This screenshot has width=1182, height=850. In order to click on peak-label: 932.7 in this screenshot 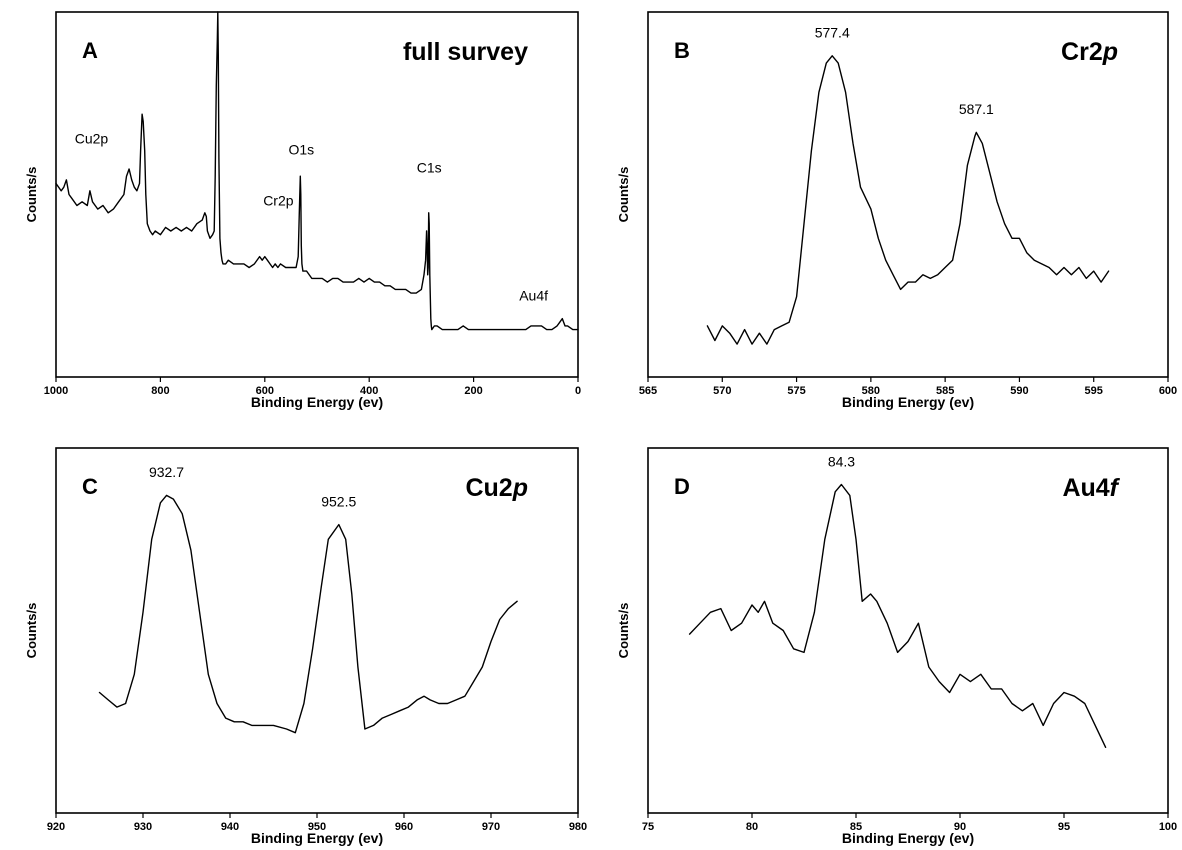, I will do `click(166, 472)`.